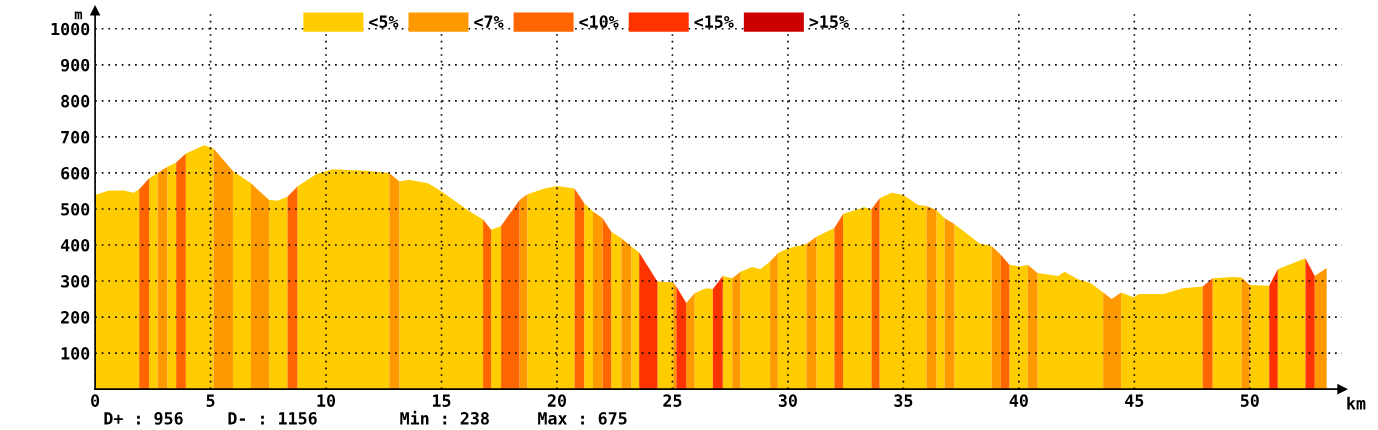  I want to click on text: Max : 675, so click(582, 418).